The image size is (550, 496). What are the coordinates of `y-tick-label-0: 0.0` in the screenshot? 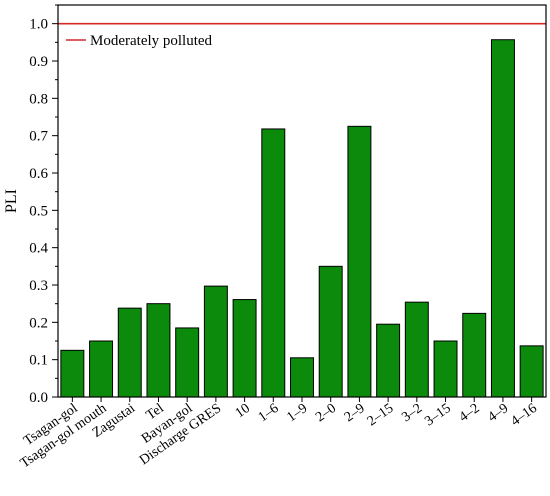 It's located at (38, 398).